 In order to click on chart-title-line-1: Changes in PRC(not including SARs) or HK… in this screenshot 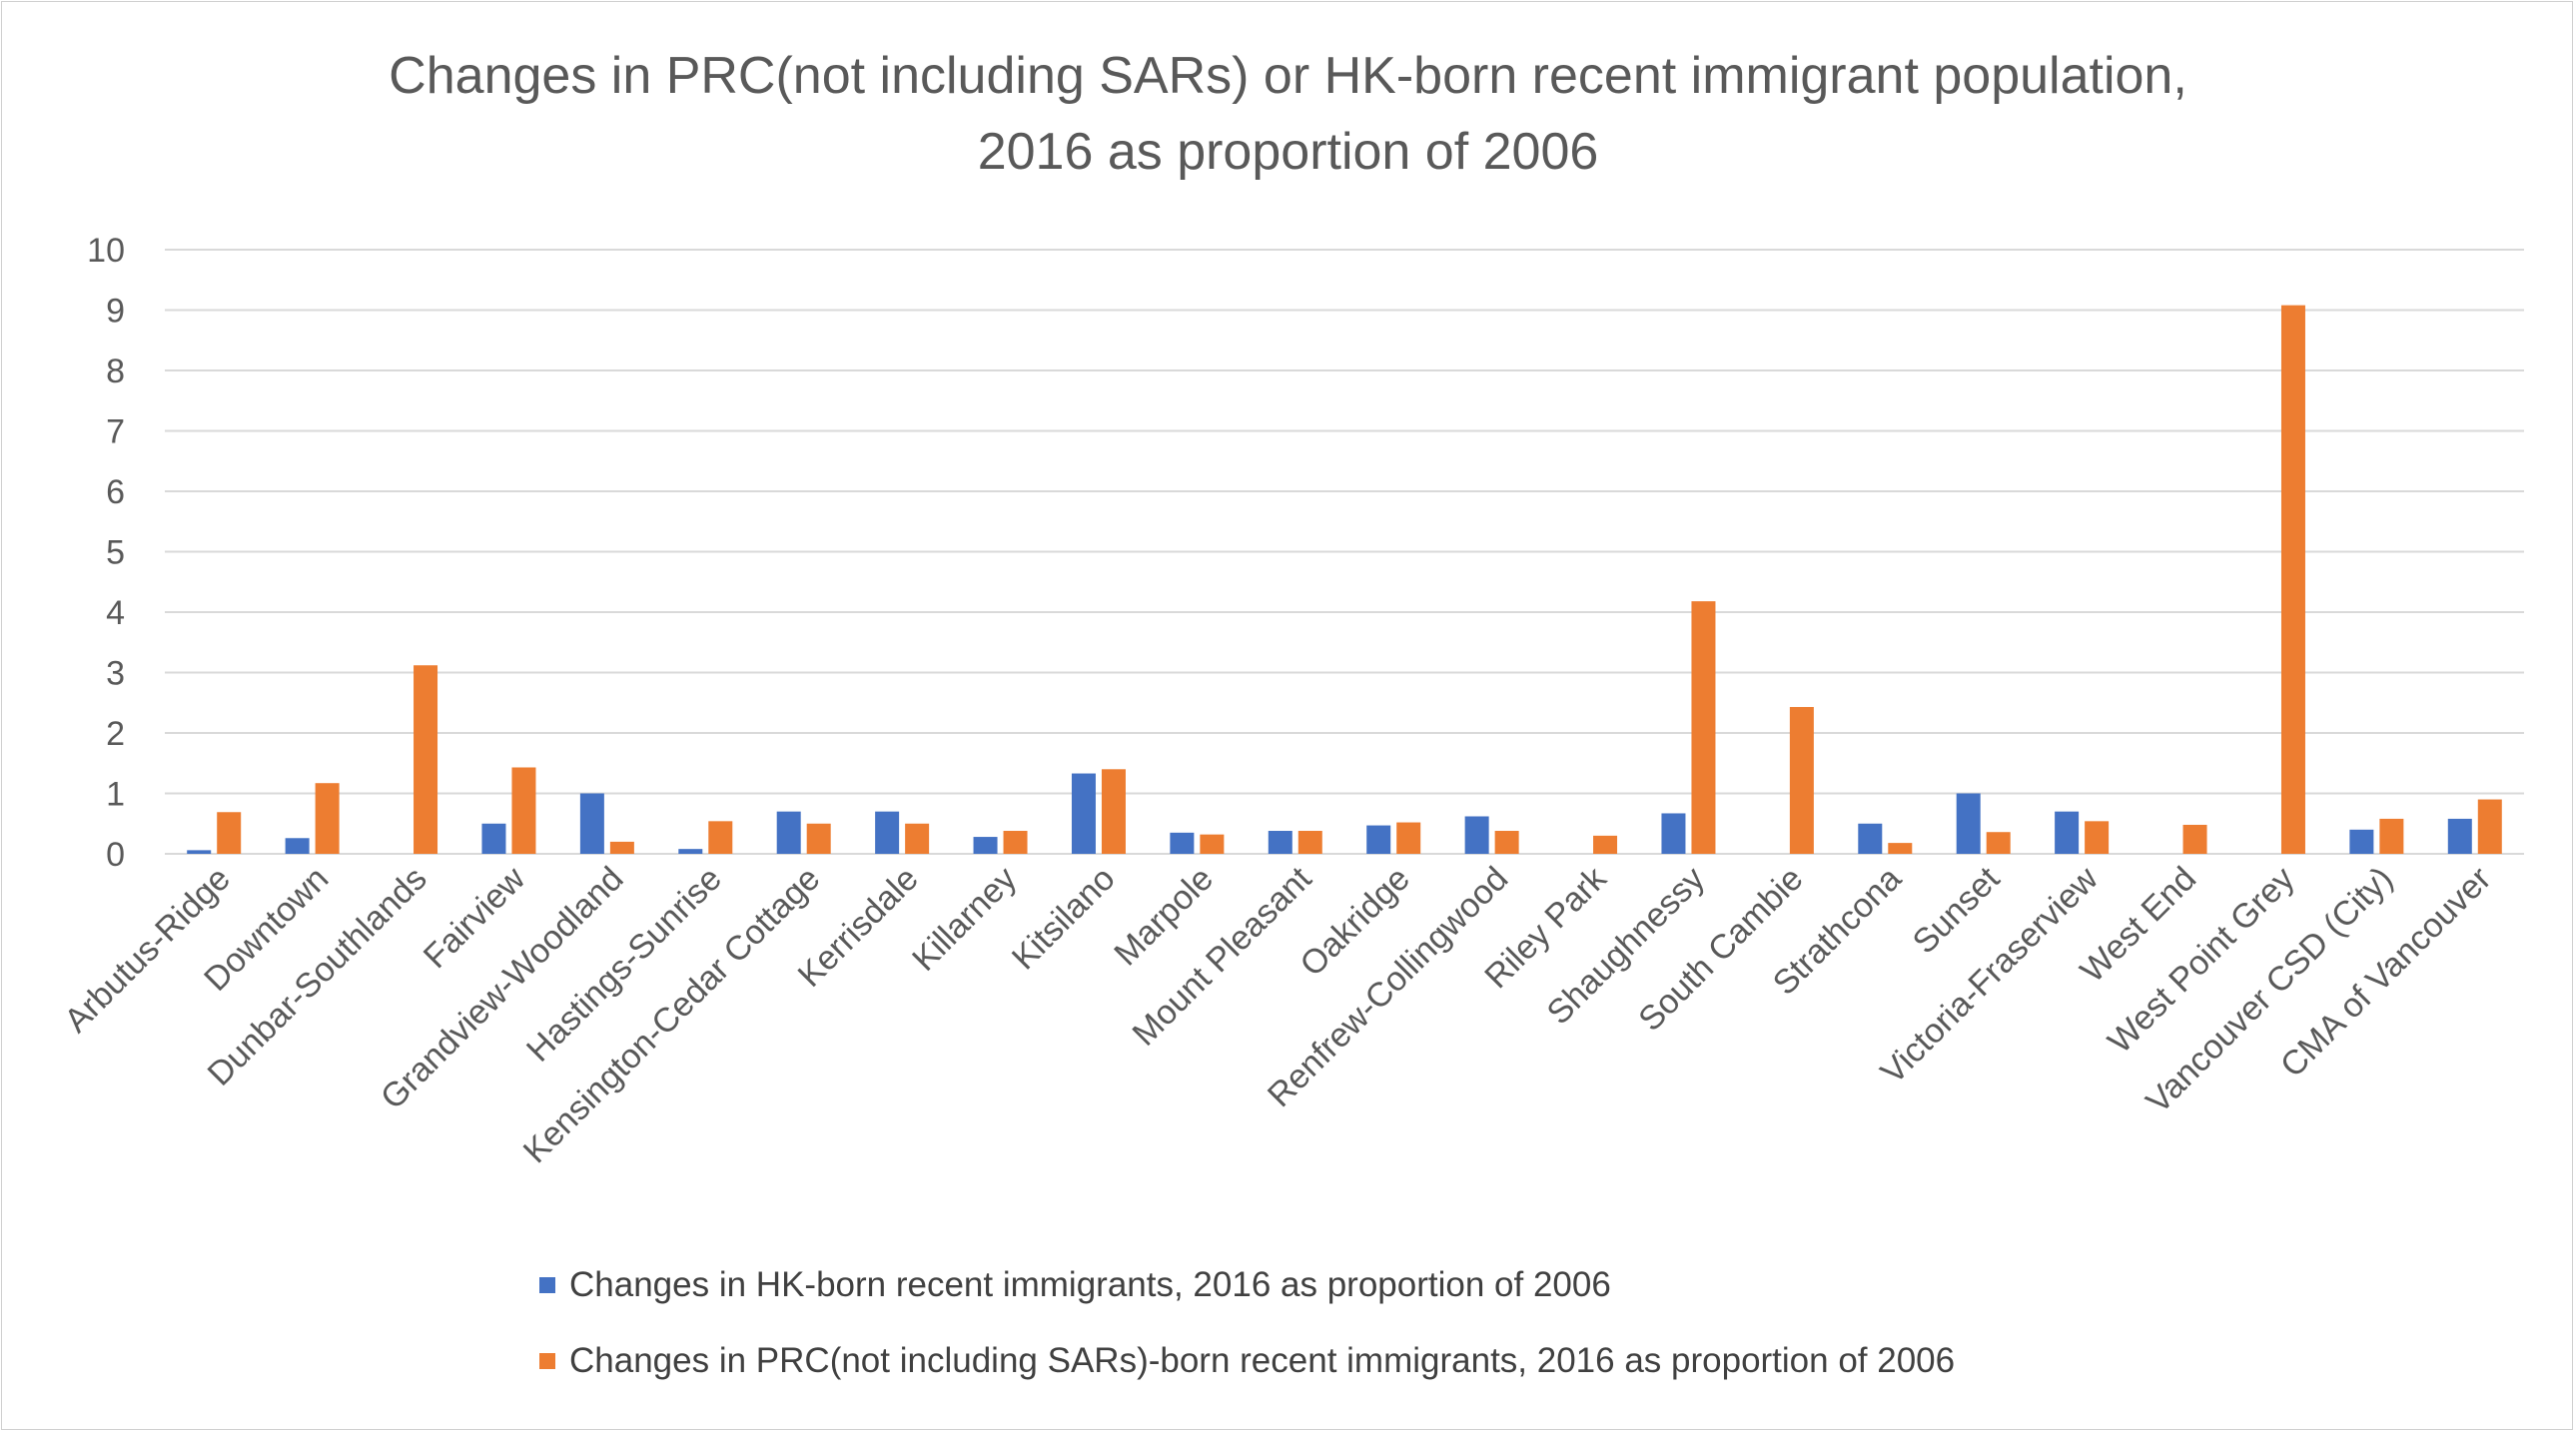, I will do `click(1288, 76)`.